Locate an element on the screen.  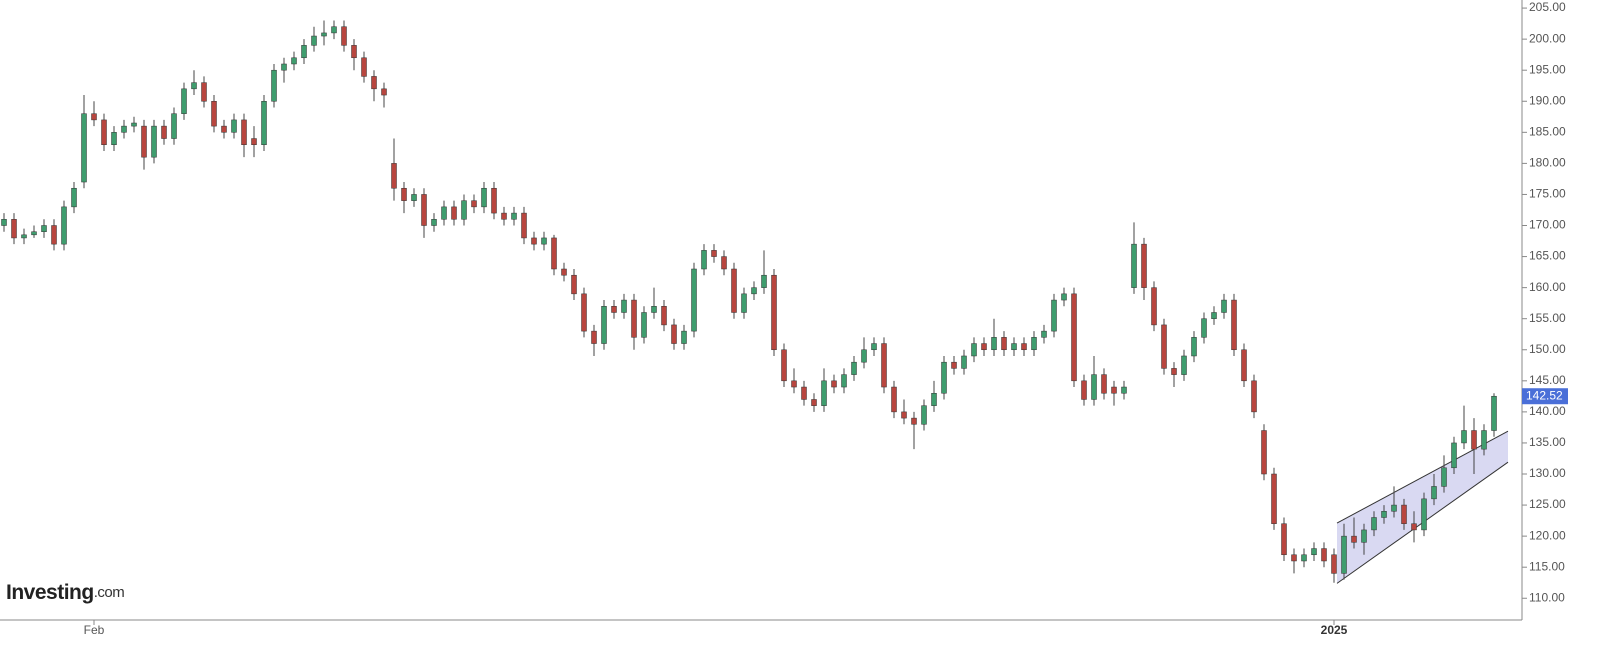
channel-upper is located at coordinates (1422, 477).